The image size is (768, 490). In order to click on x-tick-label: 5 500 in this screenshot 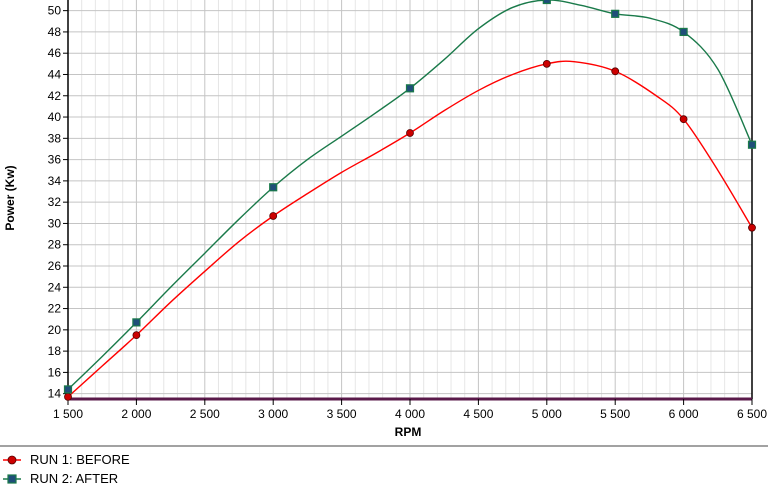, I will do `click(615, 414)`.